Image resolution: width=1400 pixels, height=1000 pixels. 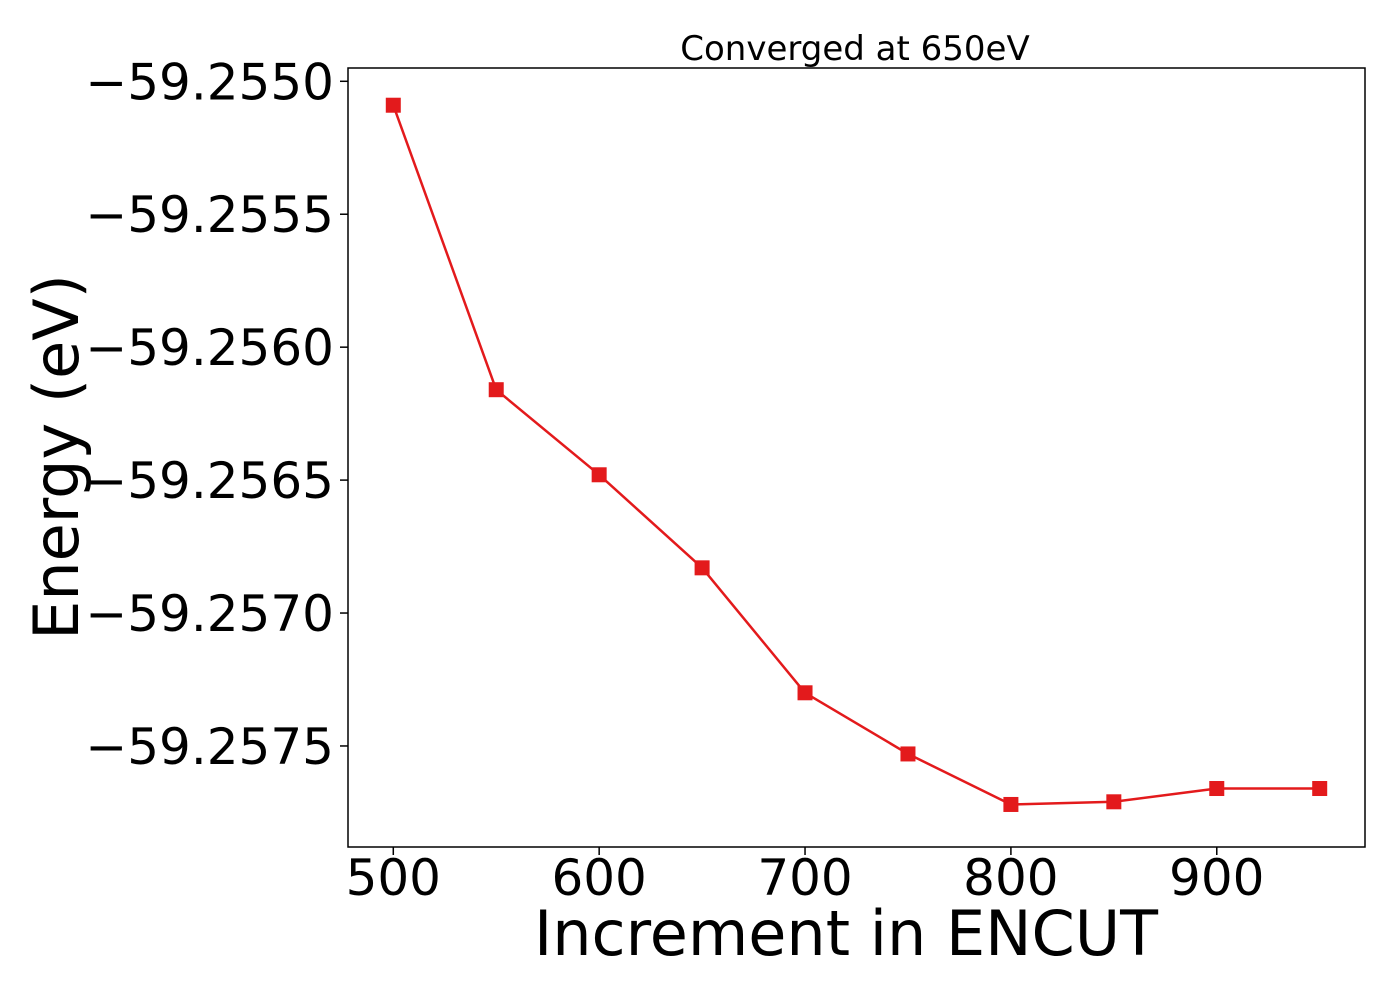 I want to click on x-tick-label: 500, so click(x=393, y=878).